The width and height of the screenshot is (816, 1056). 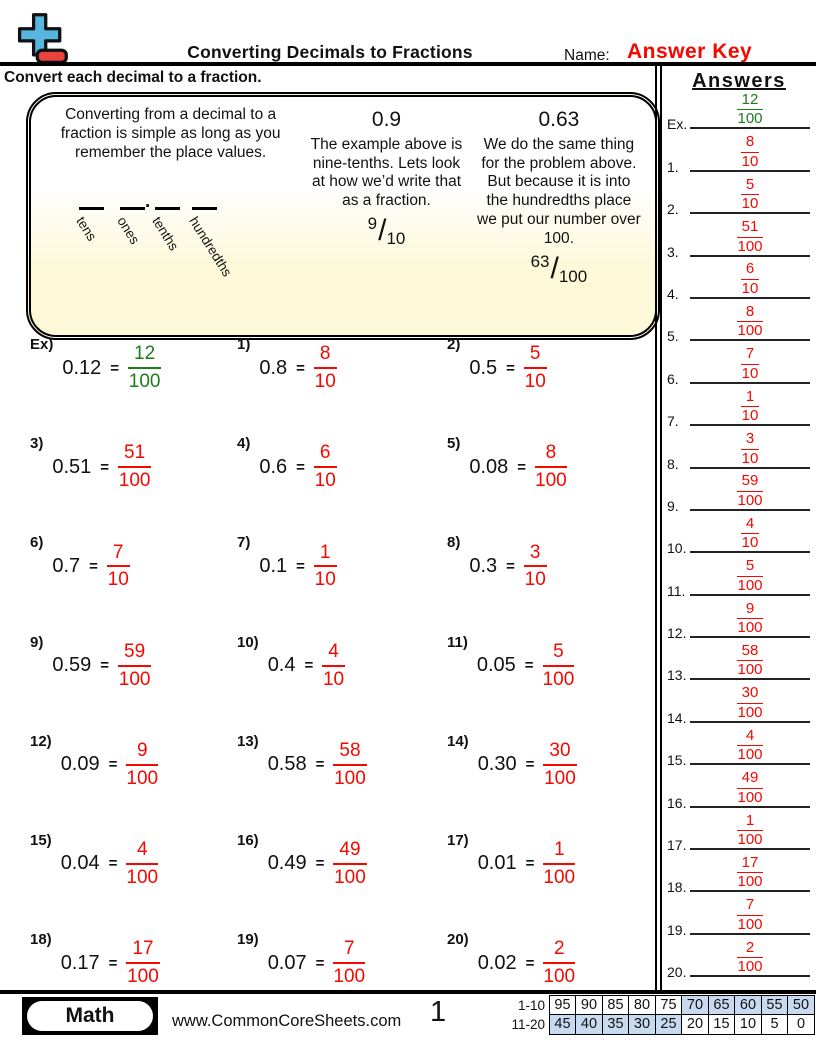 I want to click on score-cell: 60, so click(x=748, y=1005).